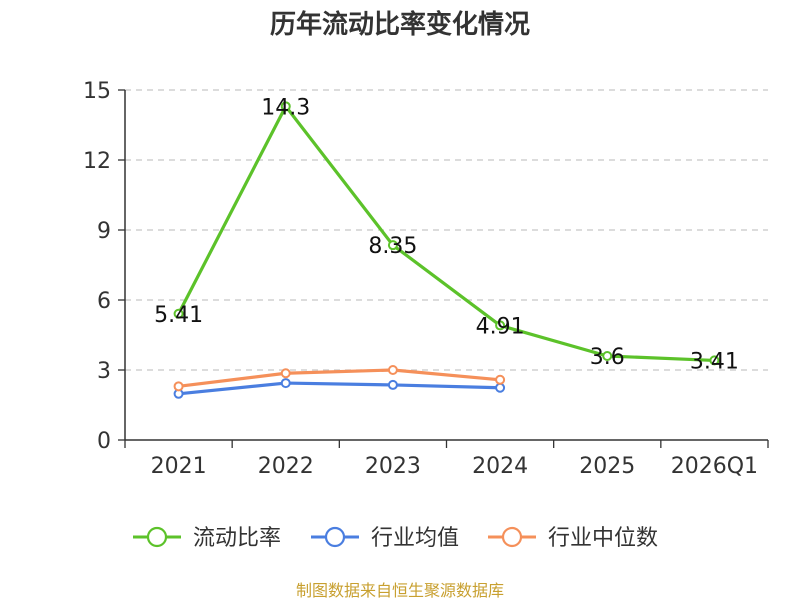  What do you see at coordinates (714, 466) in the screenshot?
I see `x-tick-label-2026Q1: 2026Q1` at bounding box center [714, 466].